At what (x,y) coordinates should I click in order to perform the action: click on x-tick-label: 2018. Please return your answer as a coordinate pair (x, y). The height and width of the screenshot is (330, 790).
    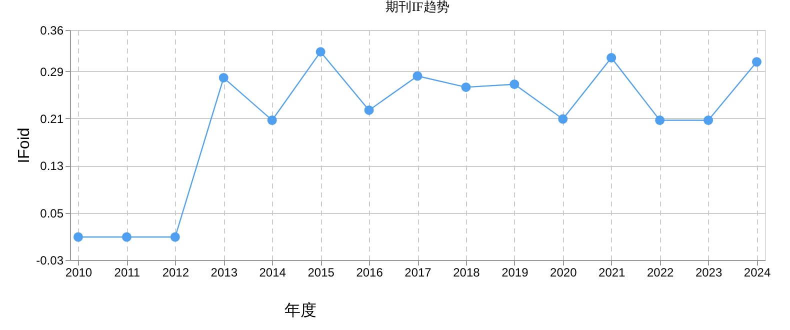
    Looking at the image, I should click on (466, 273).